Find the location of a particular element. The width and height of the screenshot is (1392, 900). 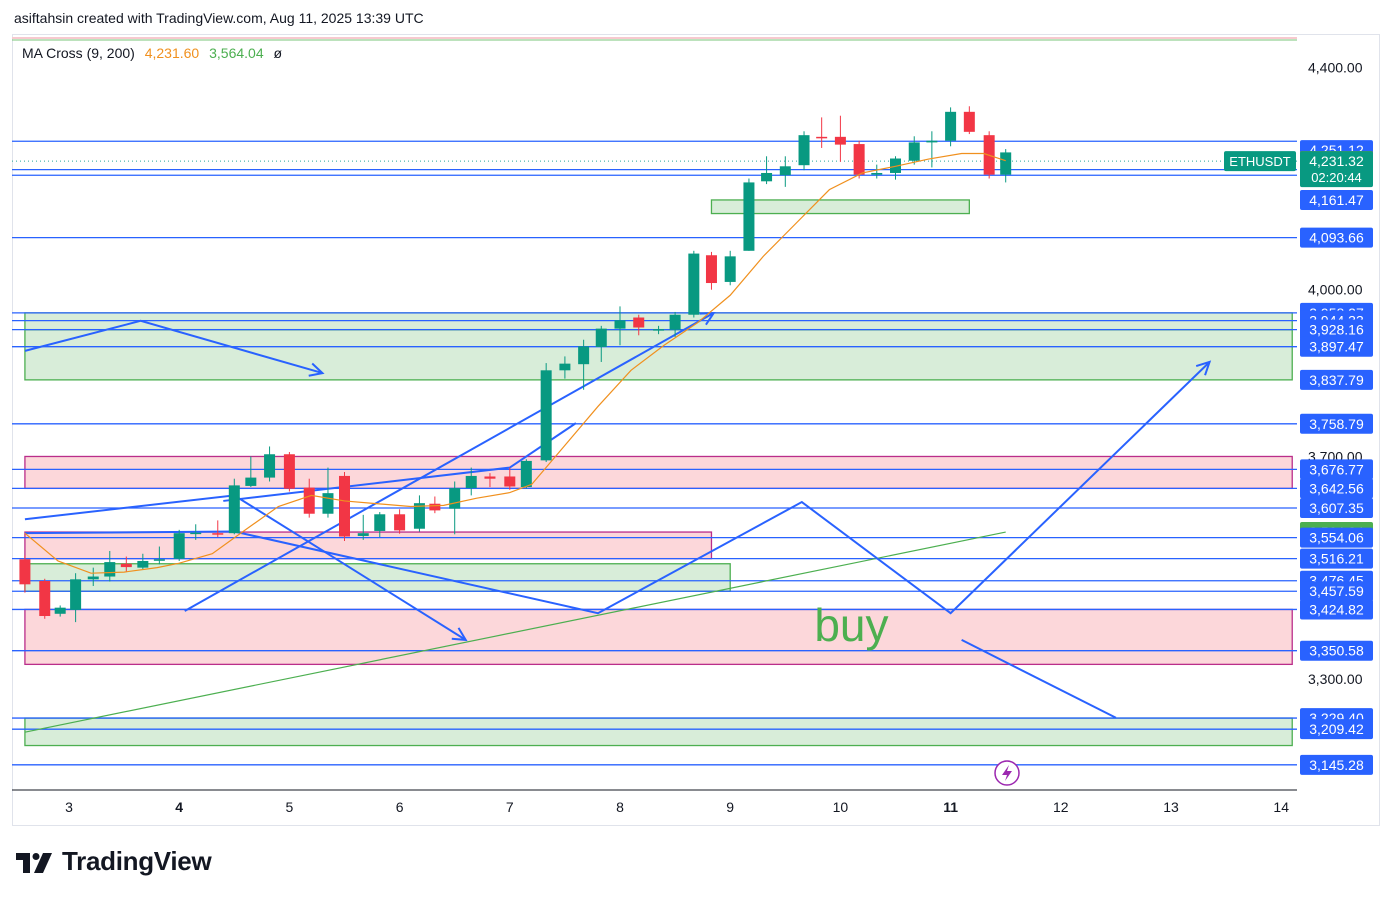

arrow-head is located at coordinates (1203, 368).